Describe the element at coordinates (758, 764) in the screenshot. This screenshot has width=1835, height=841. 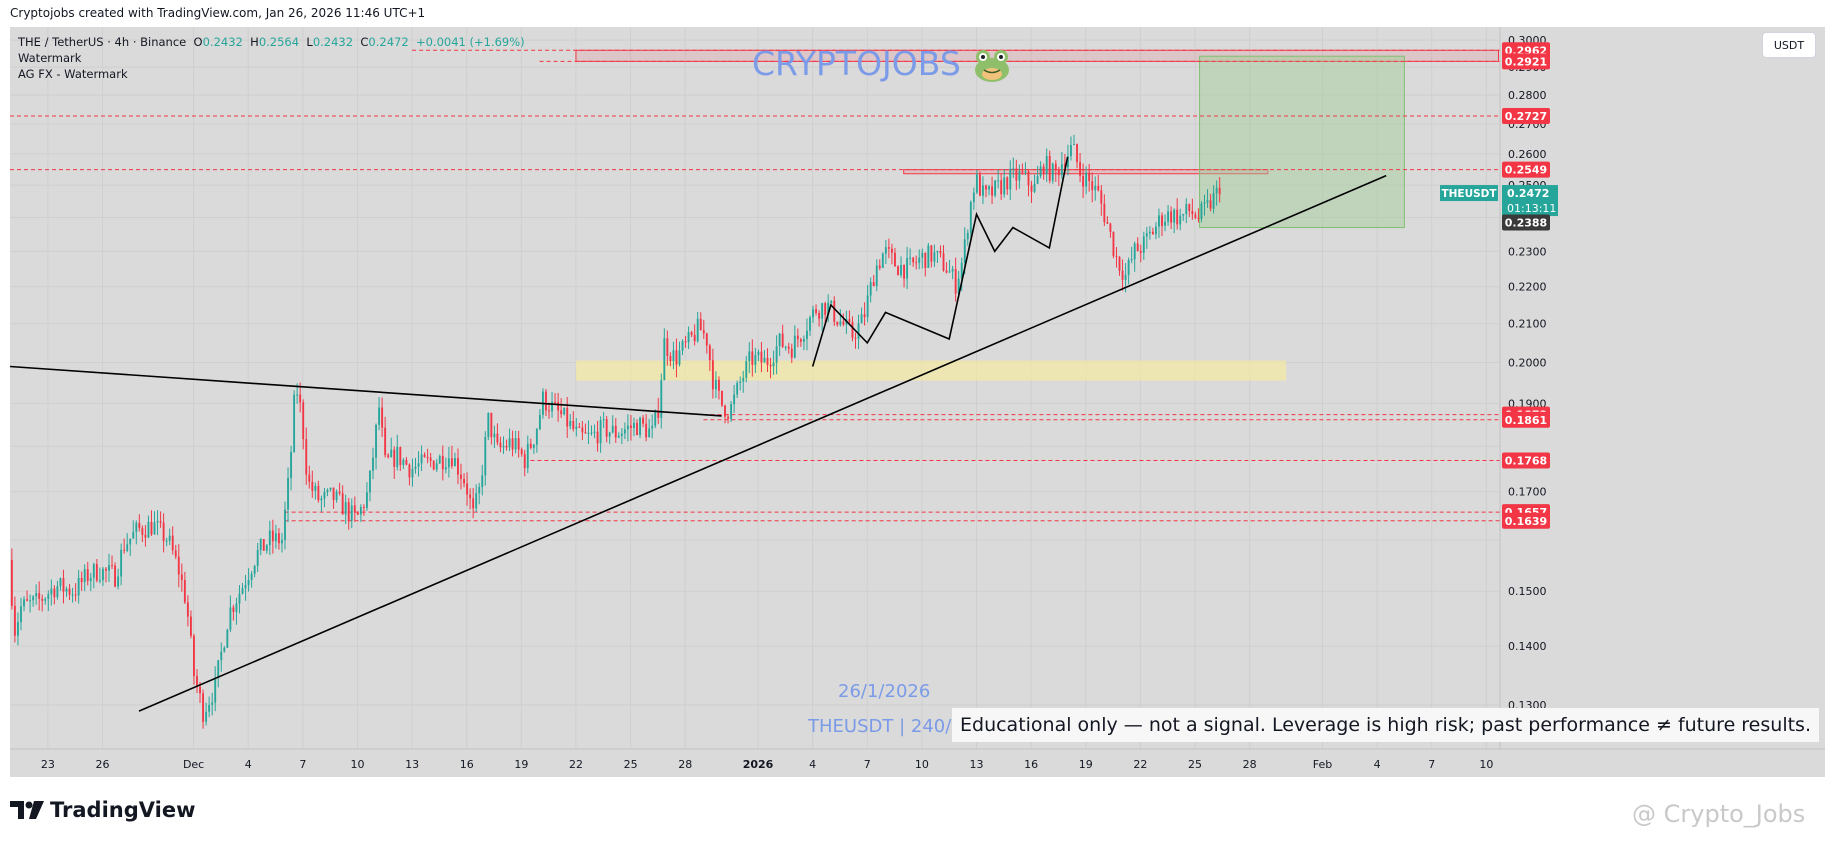
I see `x-tick-label: 2026` at that location.